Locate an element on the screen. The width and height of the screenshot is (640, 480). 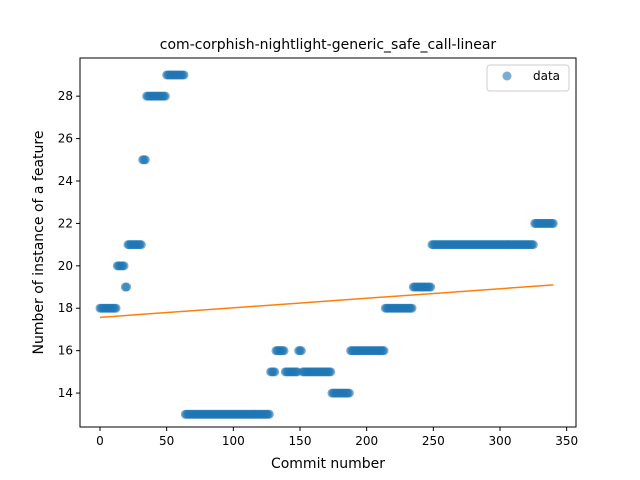
x-tick-label: 50 is located at coordinates (166, 441).